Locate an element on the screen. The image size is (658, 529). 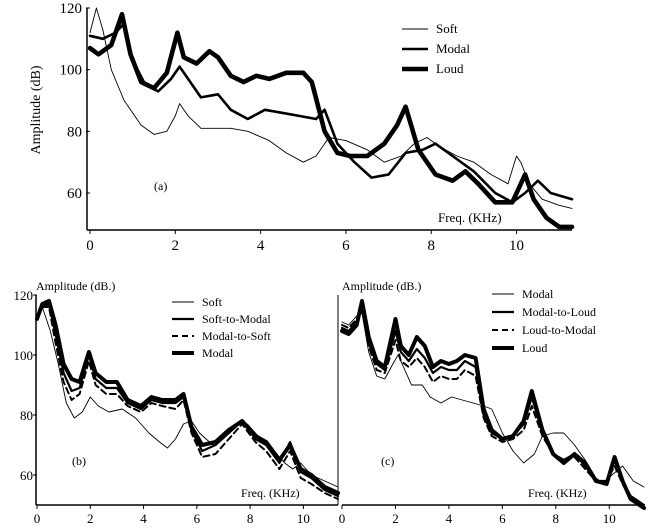
panel-c-y-label: Amplitude (dB.) is located at coordinates (381, 286).